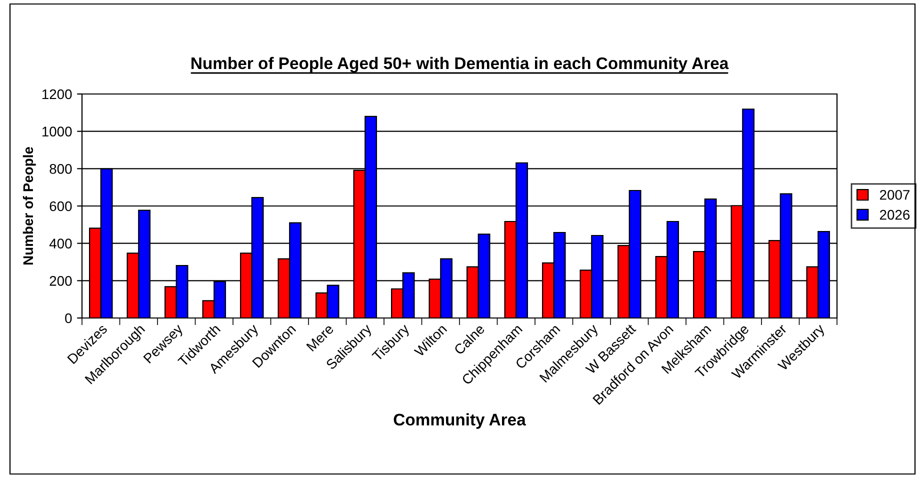 The image size is (923, 478). Describe the element at coordinates (460, 64) in the screenshot. I see `chart-title: Number of People Aged 50+ with Dementia in each Community Area` at that location.